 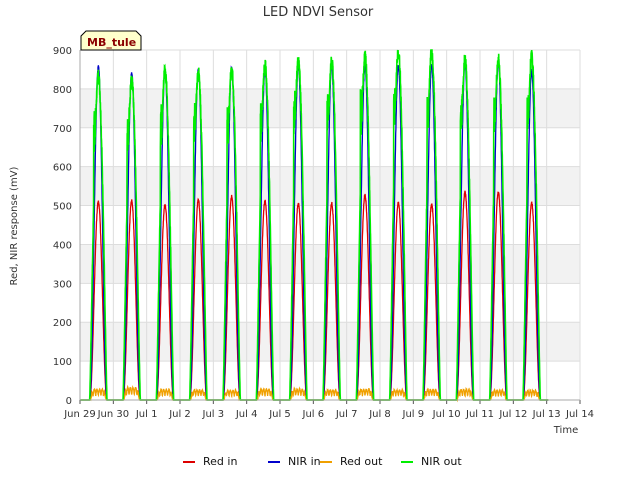 I want to click on x-tick-label: Jul 1, so click(x=146, y=414).